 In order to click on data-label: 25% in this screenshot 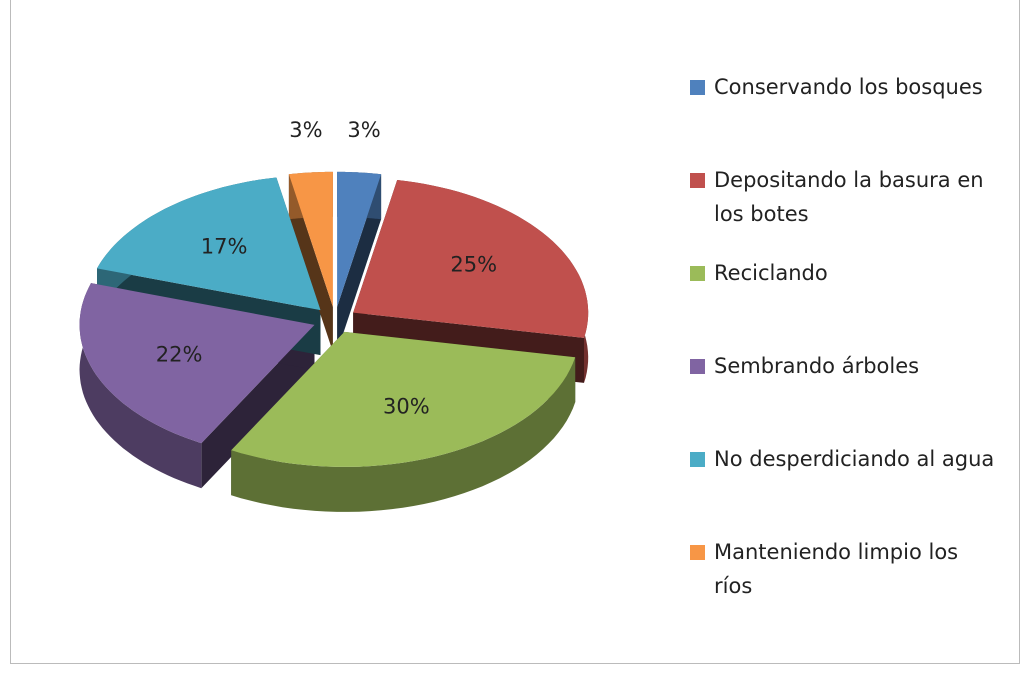, I will do `click(473, 265)`.